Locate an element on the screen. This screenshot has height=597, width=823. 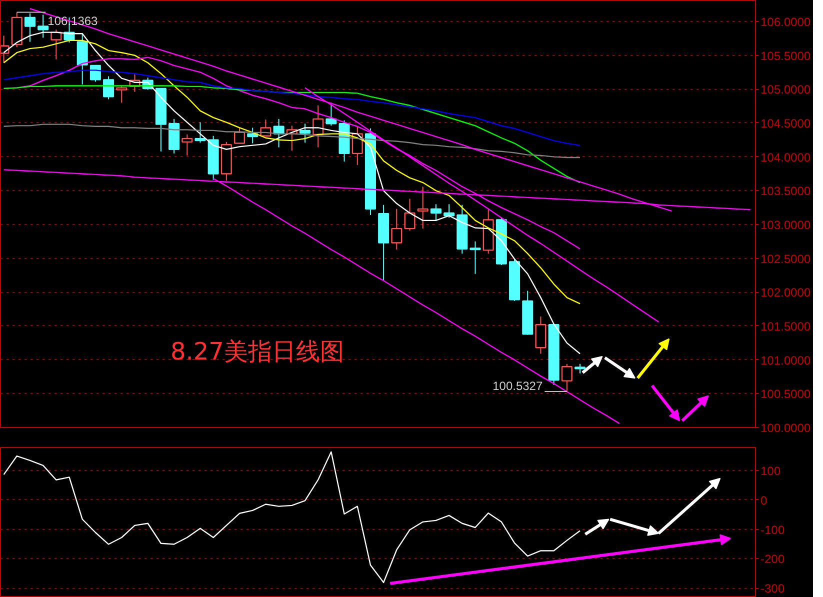
y-tick-label: 101.5000 is located at coordinates (785, 326).